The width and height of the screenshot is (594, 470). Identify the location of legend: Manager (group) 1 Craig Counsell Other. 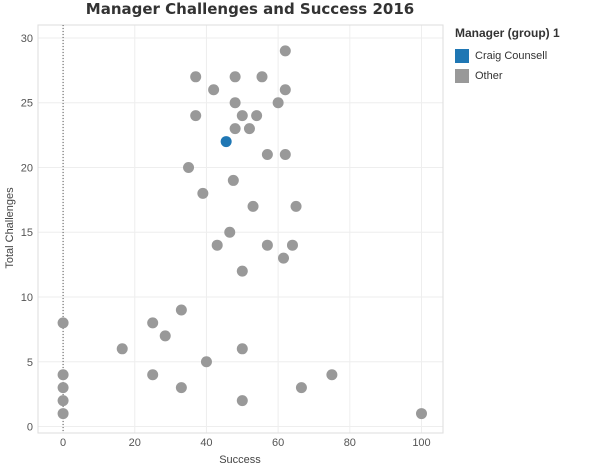
(507, 56).